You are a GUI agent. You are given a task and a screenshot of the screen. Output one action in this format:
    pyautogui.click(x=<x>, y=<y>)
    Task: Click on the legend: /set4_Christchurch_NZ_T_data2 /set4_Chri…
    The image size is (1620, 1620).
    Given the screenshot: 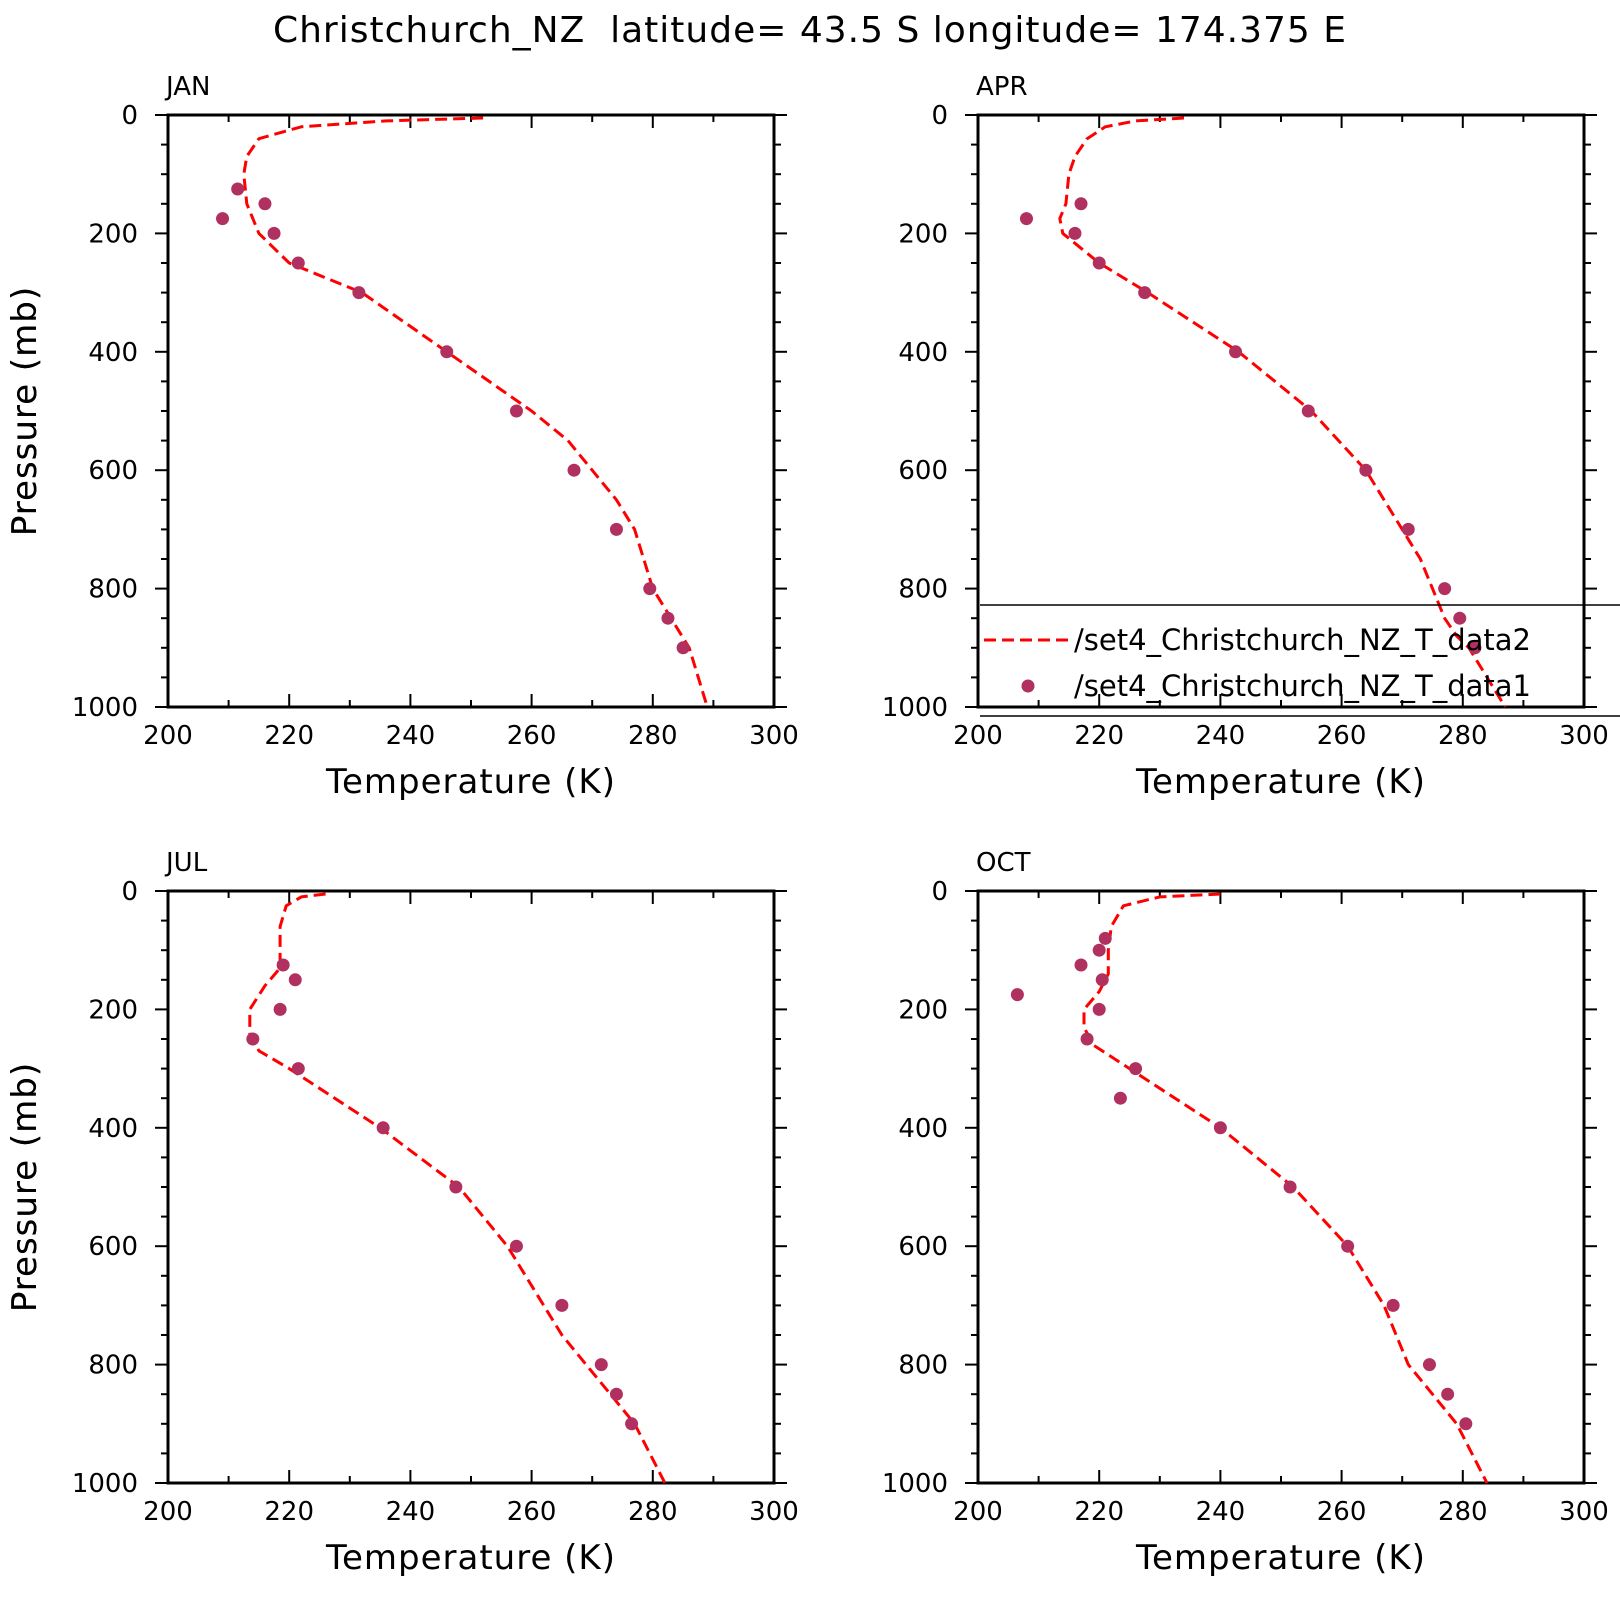 What is the action you would take?
    pyautogui.click(x=1300, y=660)
    